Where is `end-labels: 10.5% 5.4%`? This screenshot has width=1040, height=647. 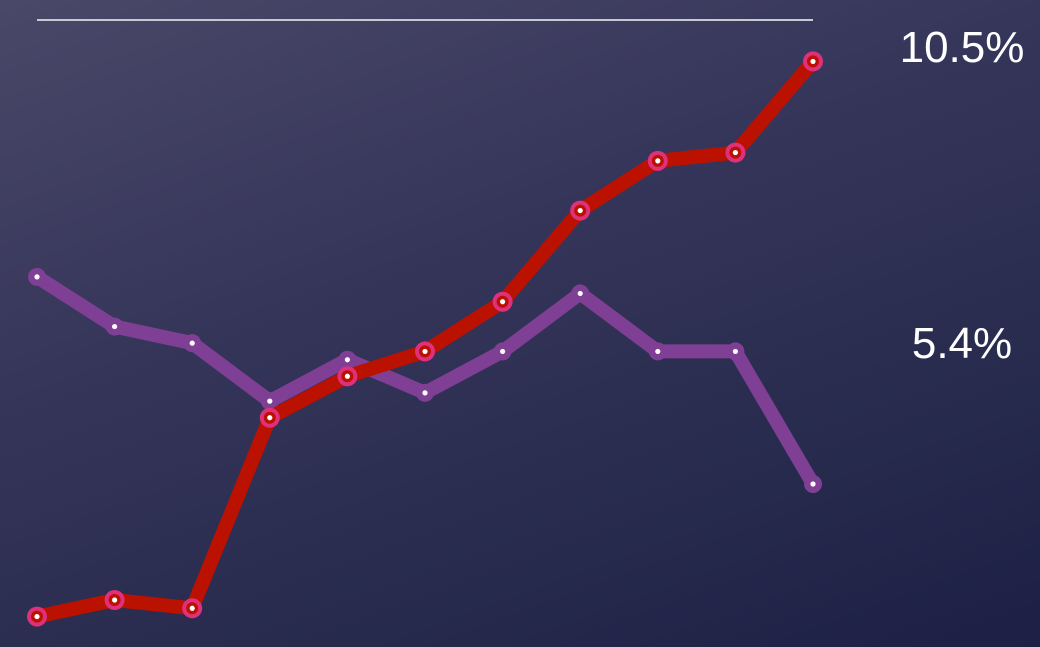 end-labels: 10.5% 5.4% is located at coordinates (962, 195).